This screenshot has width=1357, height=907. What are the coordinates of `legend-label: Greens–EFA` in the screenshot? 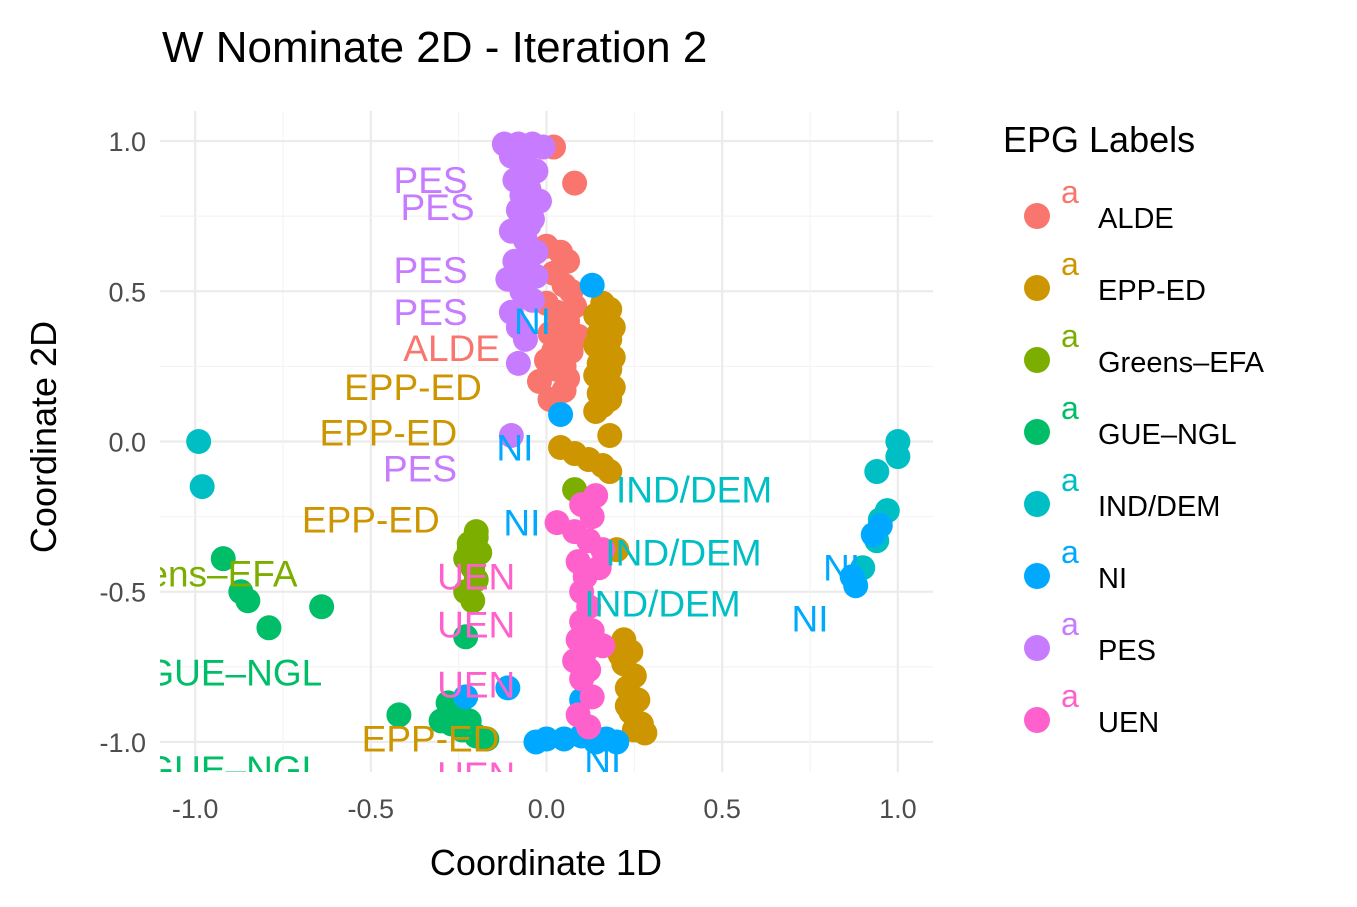 It's located at (1181, 363).